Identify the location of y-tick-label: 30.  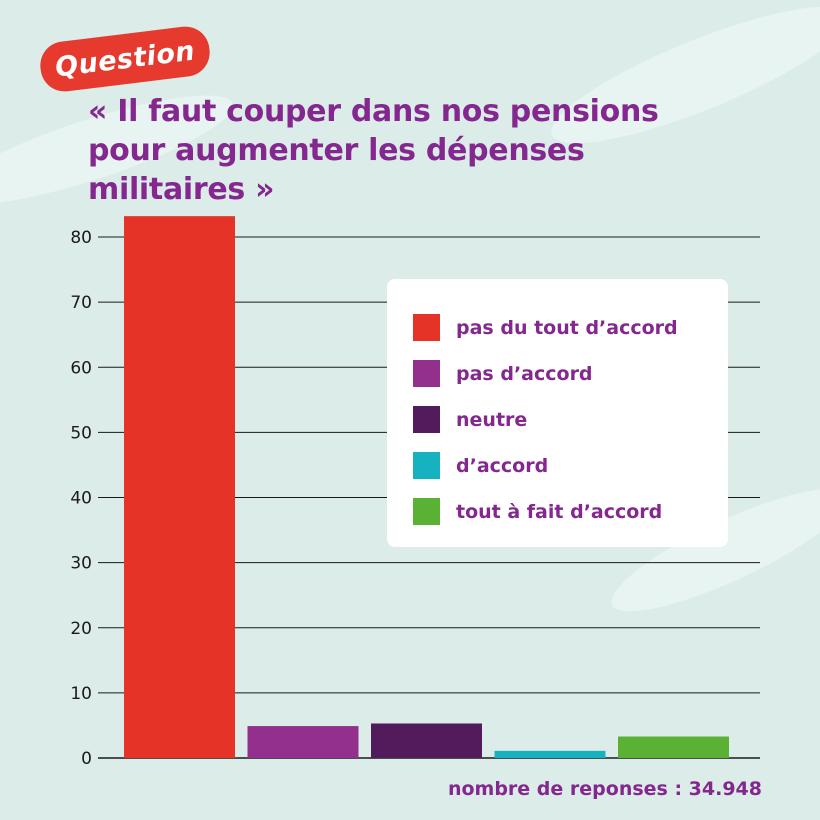
(81, 564).